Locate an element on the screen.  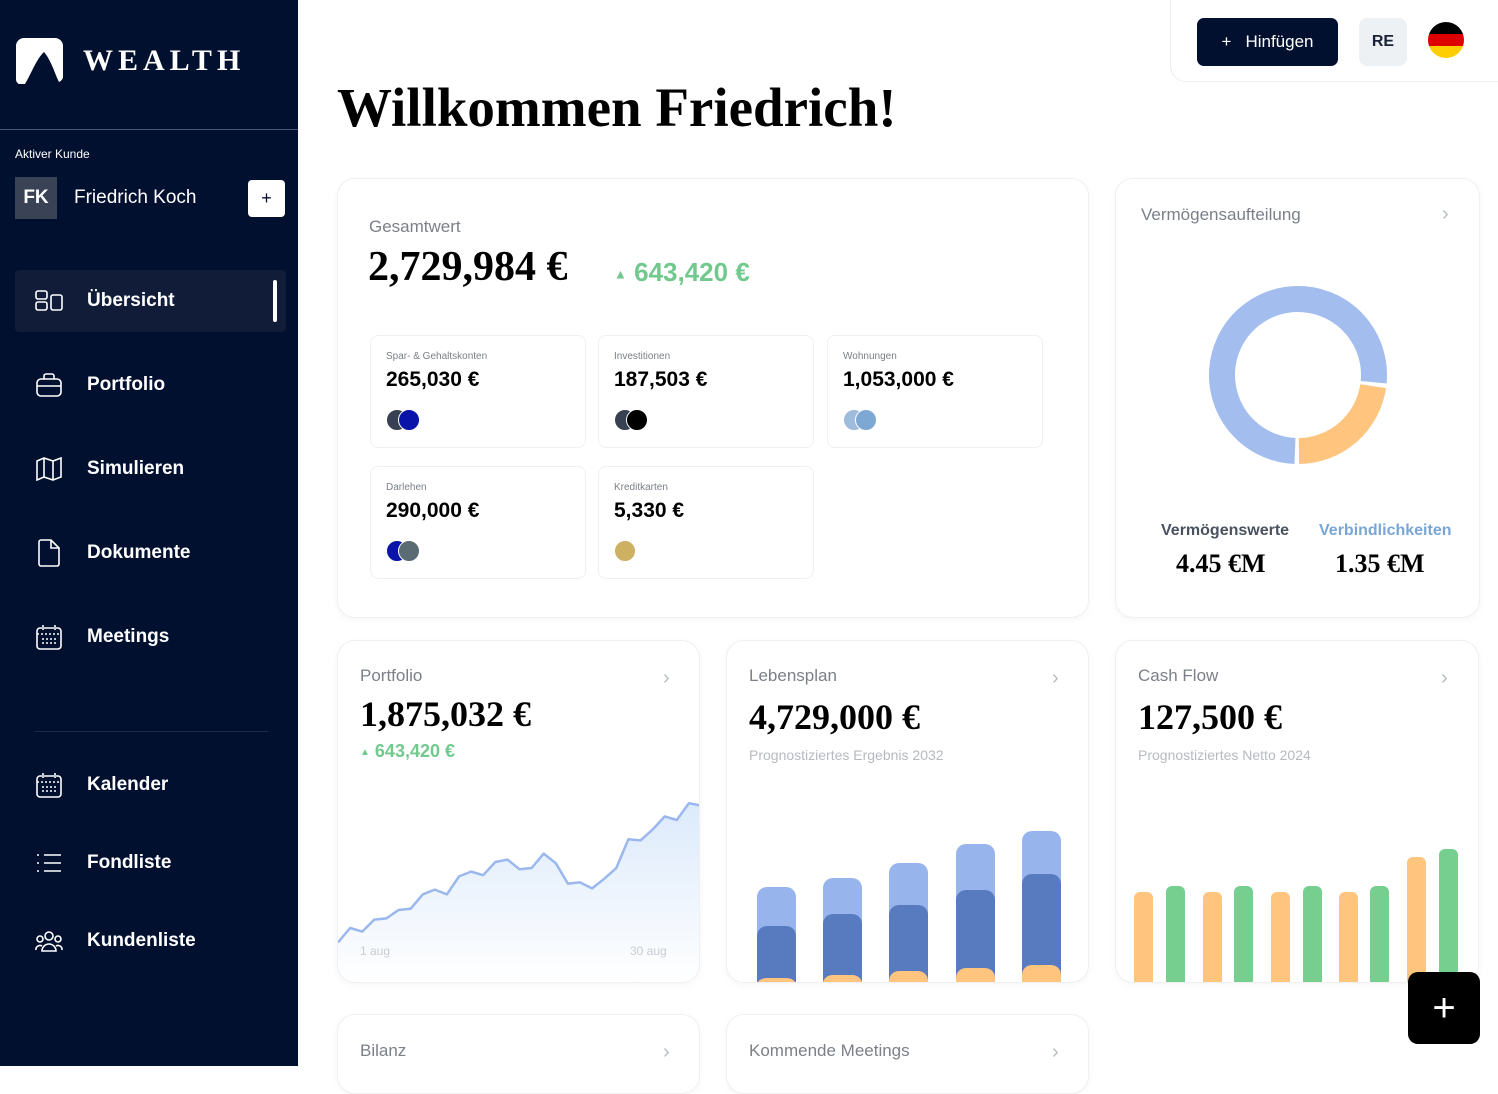
account-card-savings: Spar- & Gehaltskonten 265,030 € is located at coordinates (478, 391).